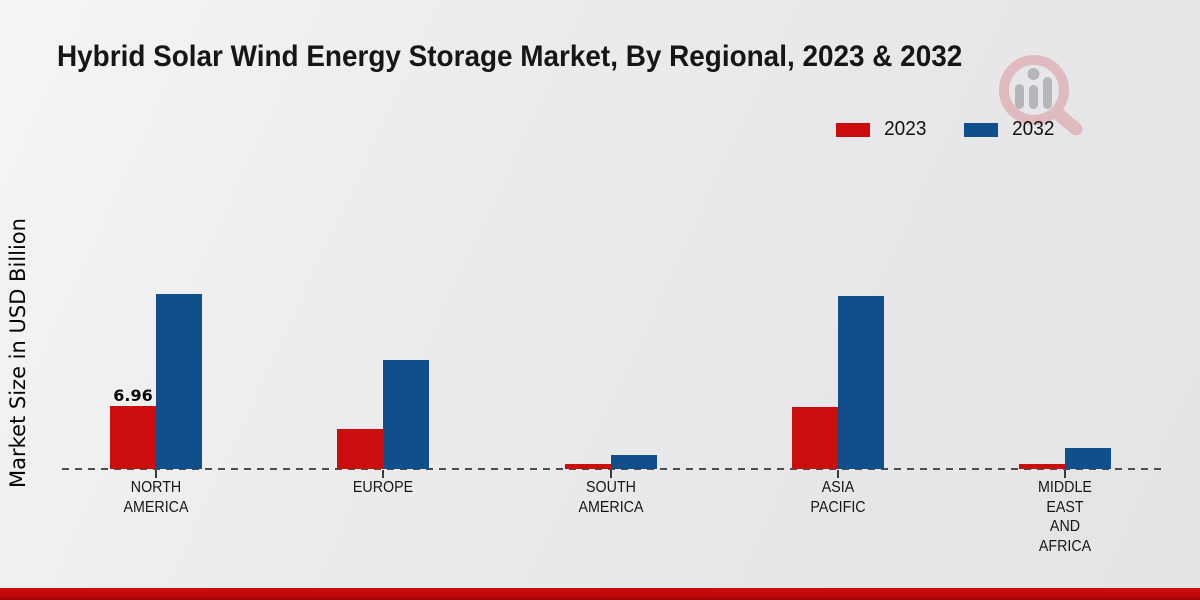 The image size is (1200, 600). What do you see at coordinates (1065, 517) in the screenshot?
I see `category-label-middle-east-and-africa: MIDDLE EAST AND AFRICA` at bounding box center [1065, 517].